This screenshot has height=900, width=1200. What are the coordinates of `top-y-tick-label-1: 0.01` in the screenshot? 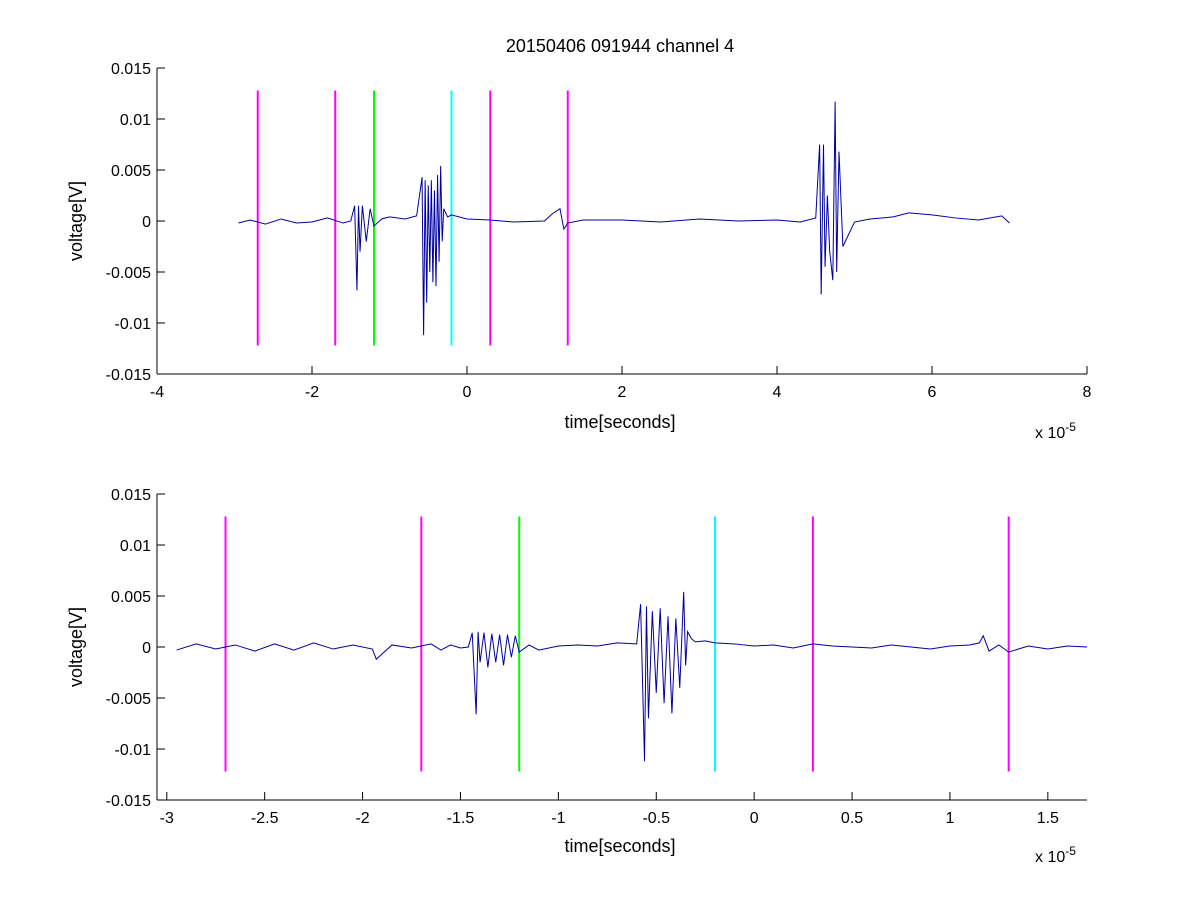 It's located at (135, 120).